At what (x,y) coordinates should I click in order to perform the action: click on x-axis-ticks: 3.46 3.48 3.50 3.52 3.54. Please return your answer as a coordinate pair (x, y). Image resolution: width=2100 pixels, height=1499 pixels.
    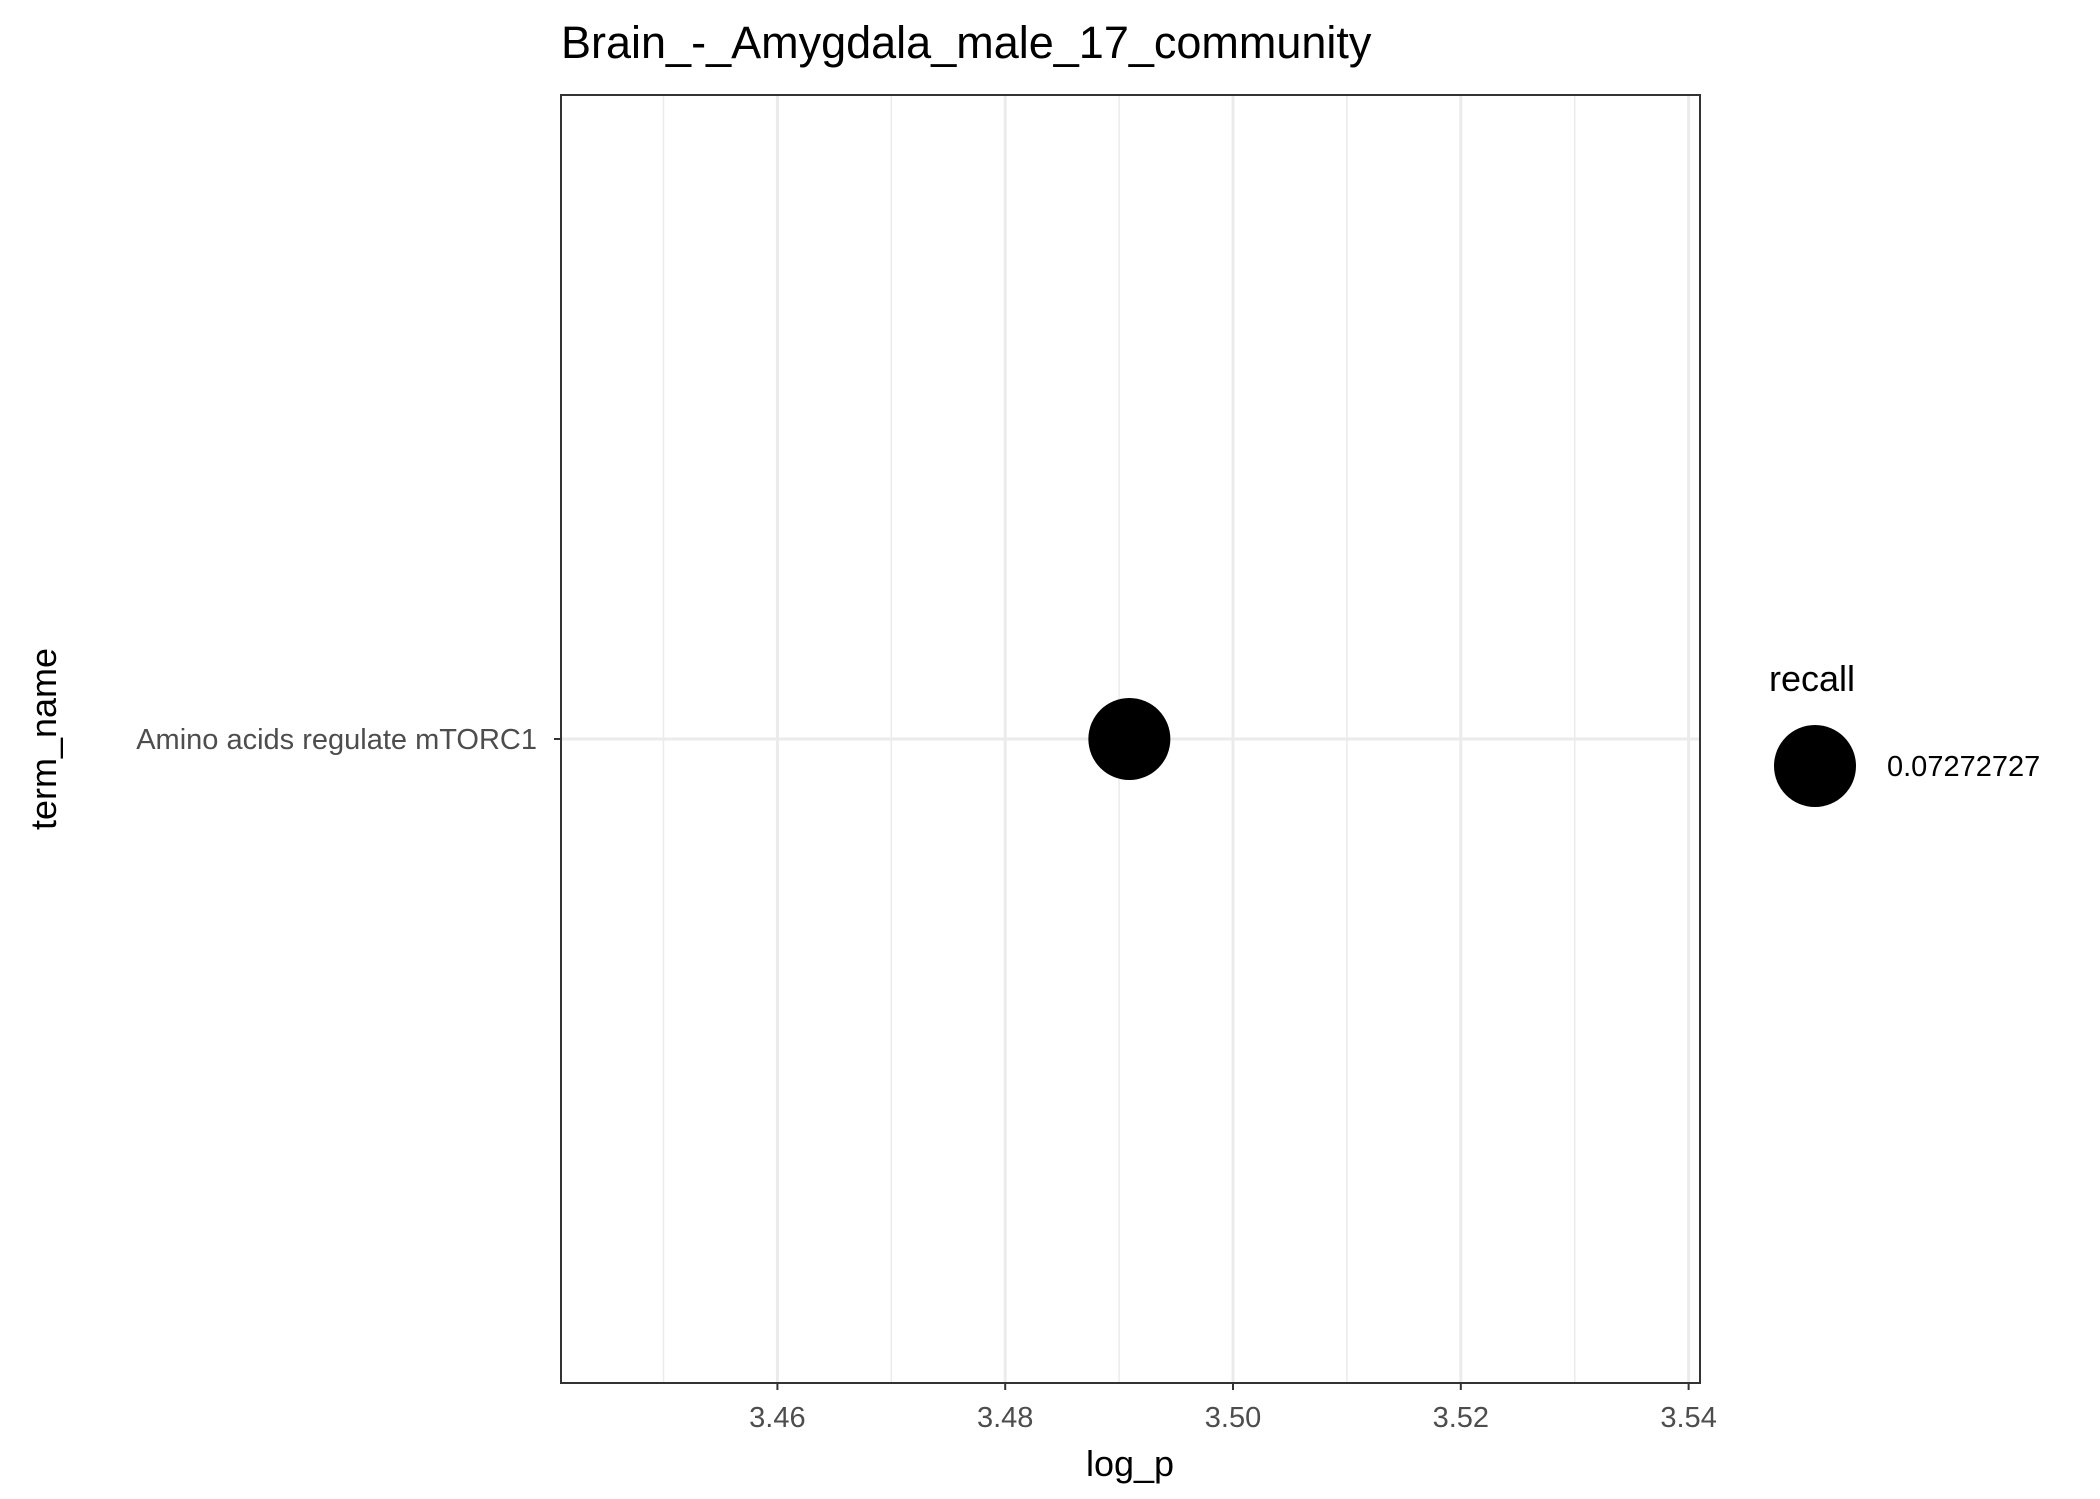
    Looking at the image, I should click on (1233, 1408).